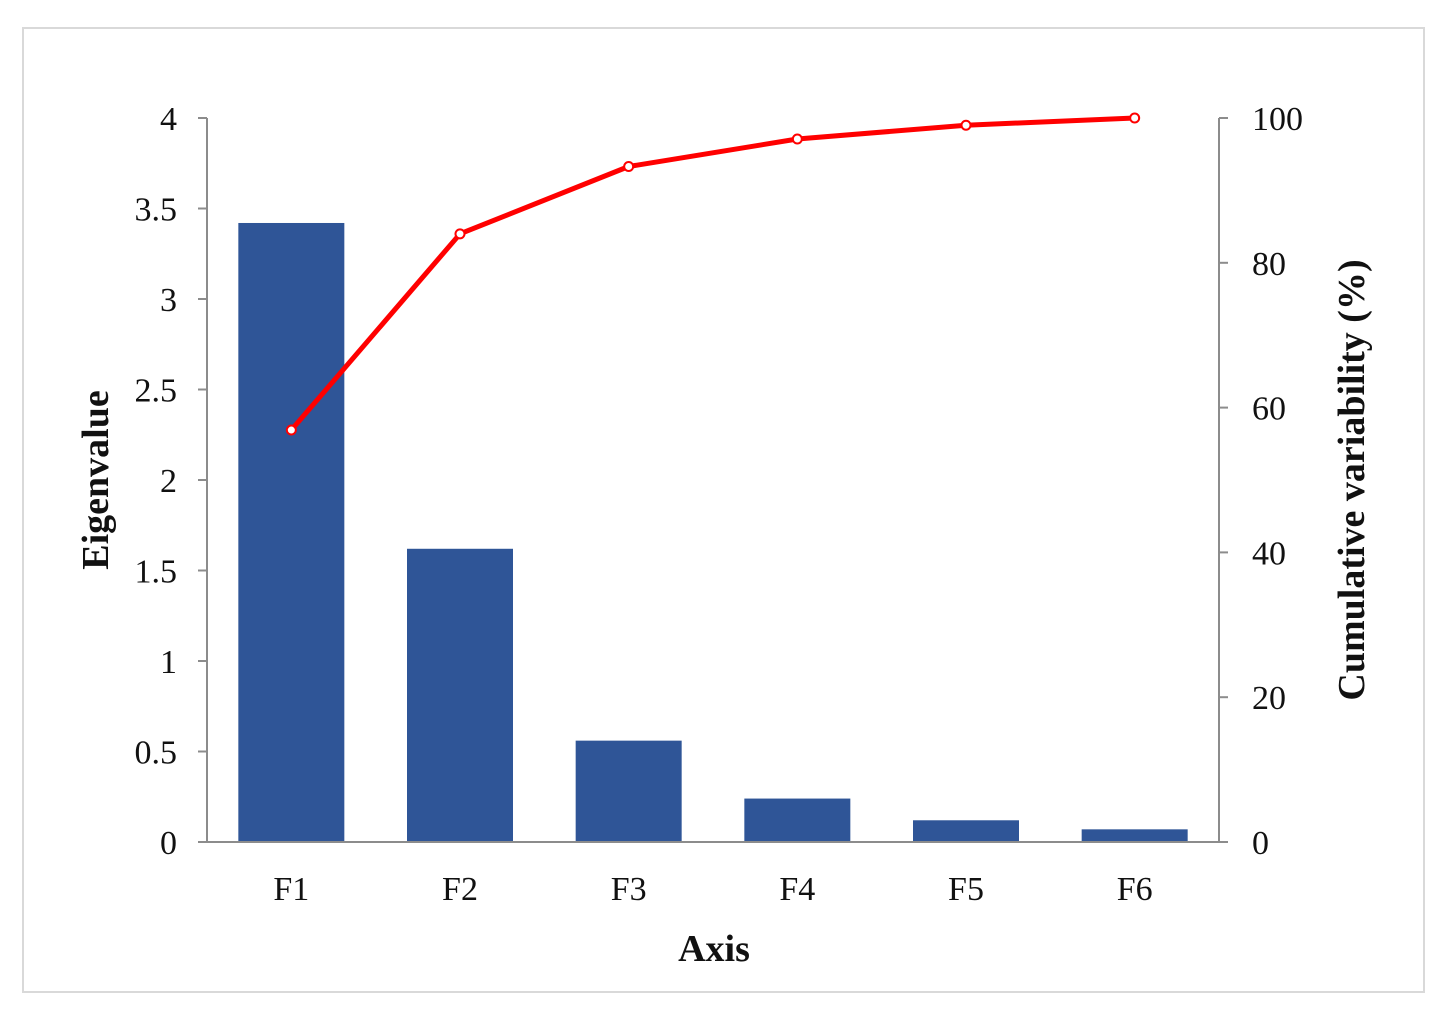  What do you see at coordinates (156, 753) in the screenshot?
I see `y-left-tick-label: 0.5` at bounding box center [156, 753].